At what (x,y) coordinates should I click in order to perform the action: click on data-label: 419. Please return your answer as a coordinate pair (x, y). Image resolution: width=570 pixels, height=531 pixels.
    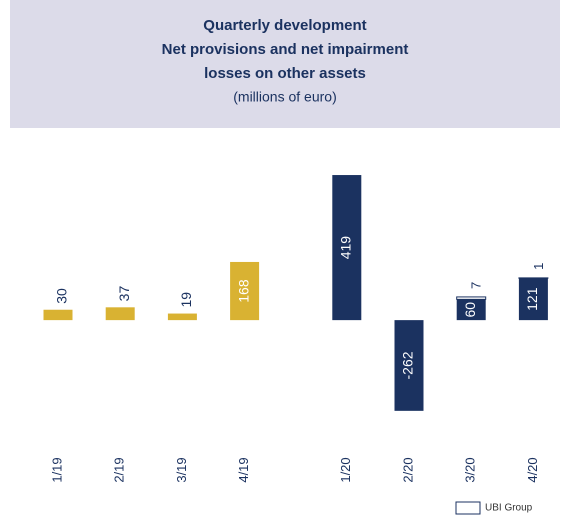
    Looking at the image, I should click on (346, 248).